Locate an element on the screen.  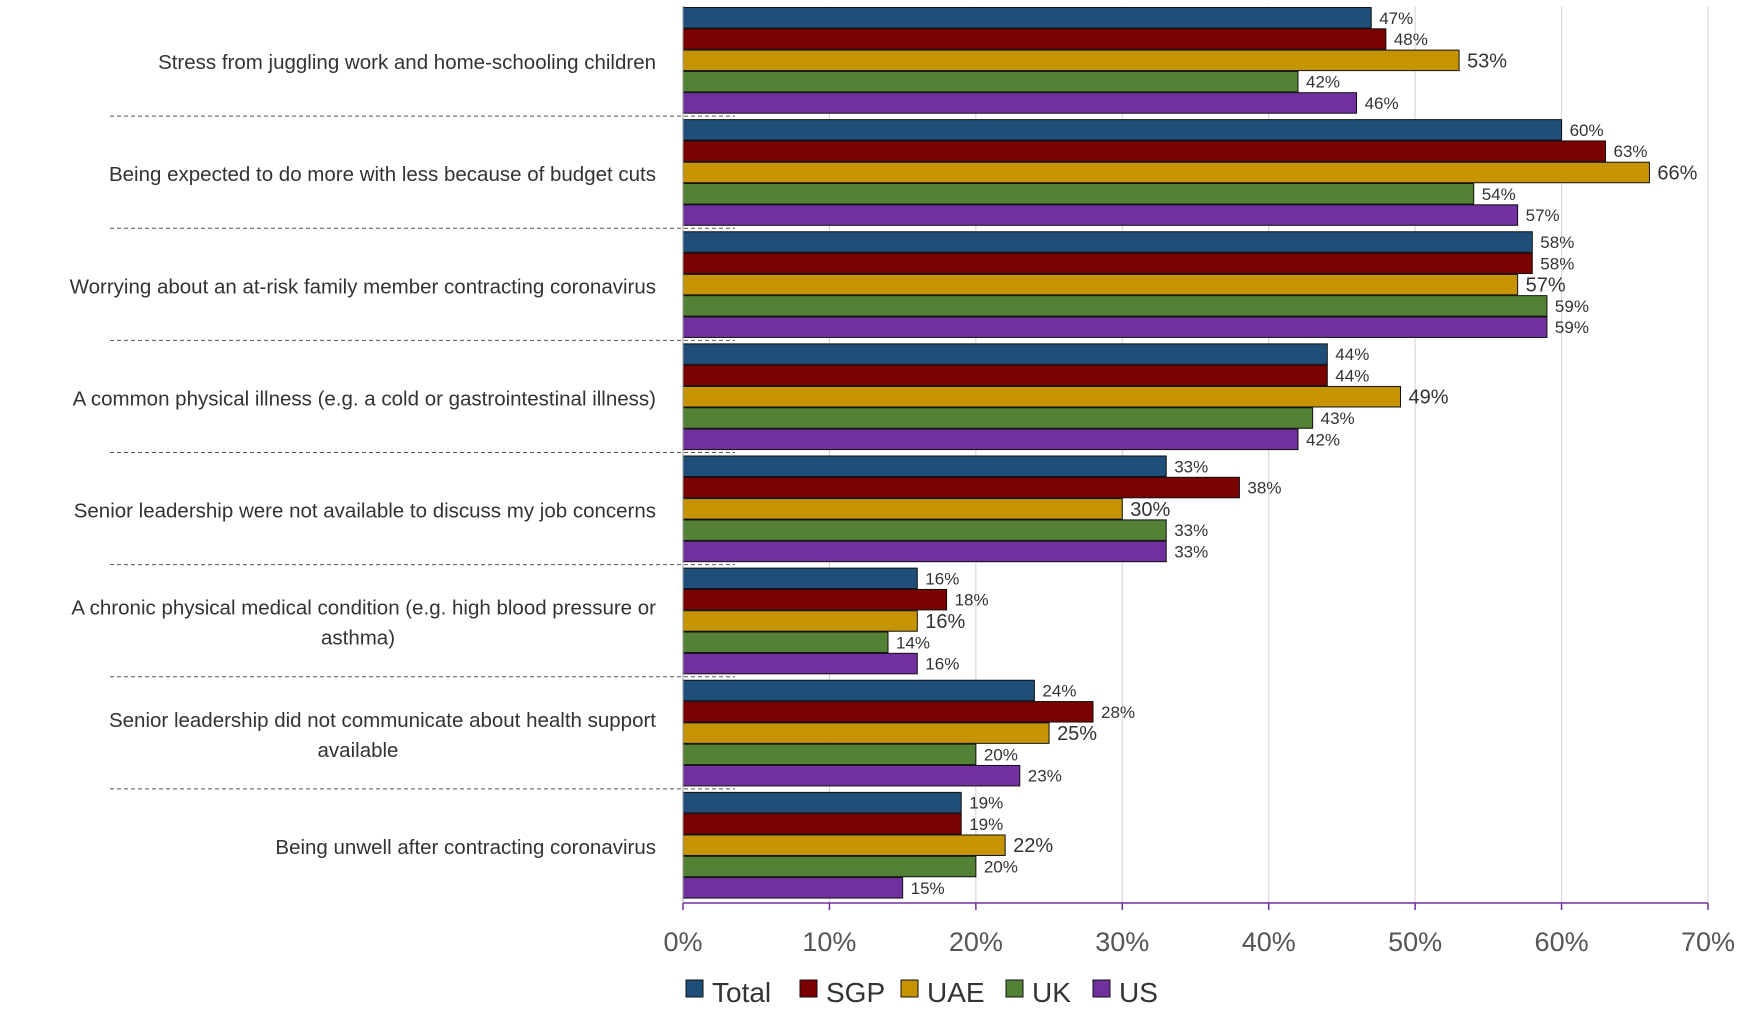
value-label: 30% is located at coordinates (1150, 510).